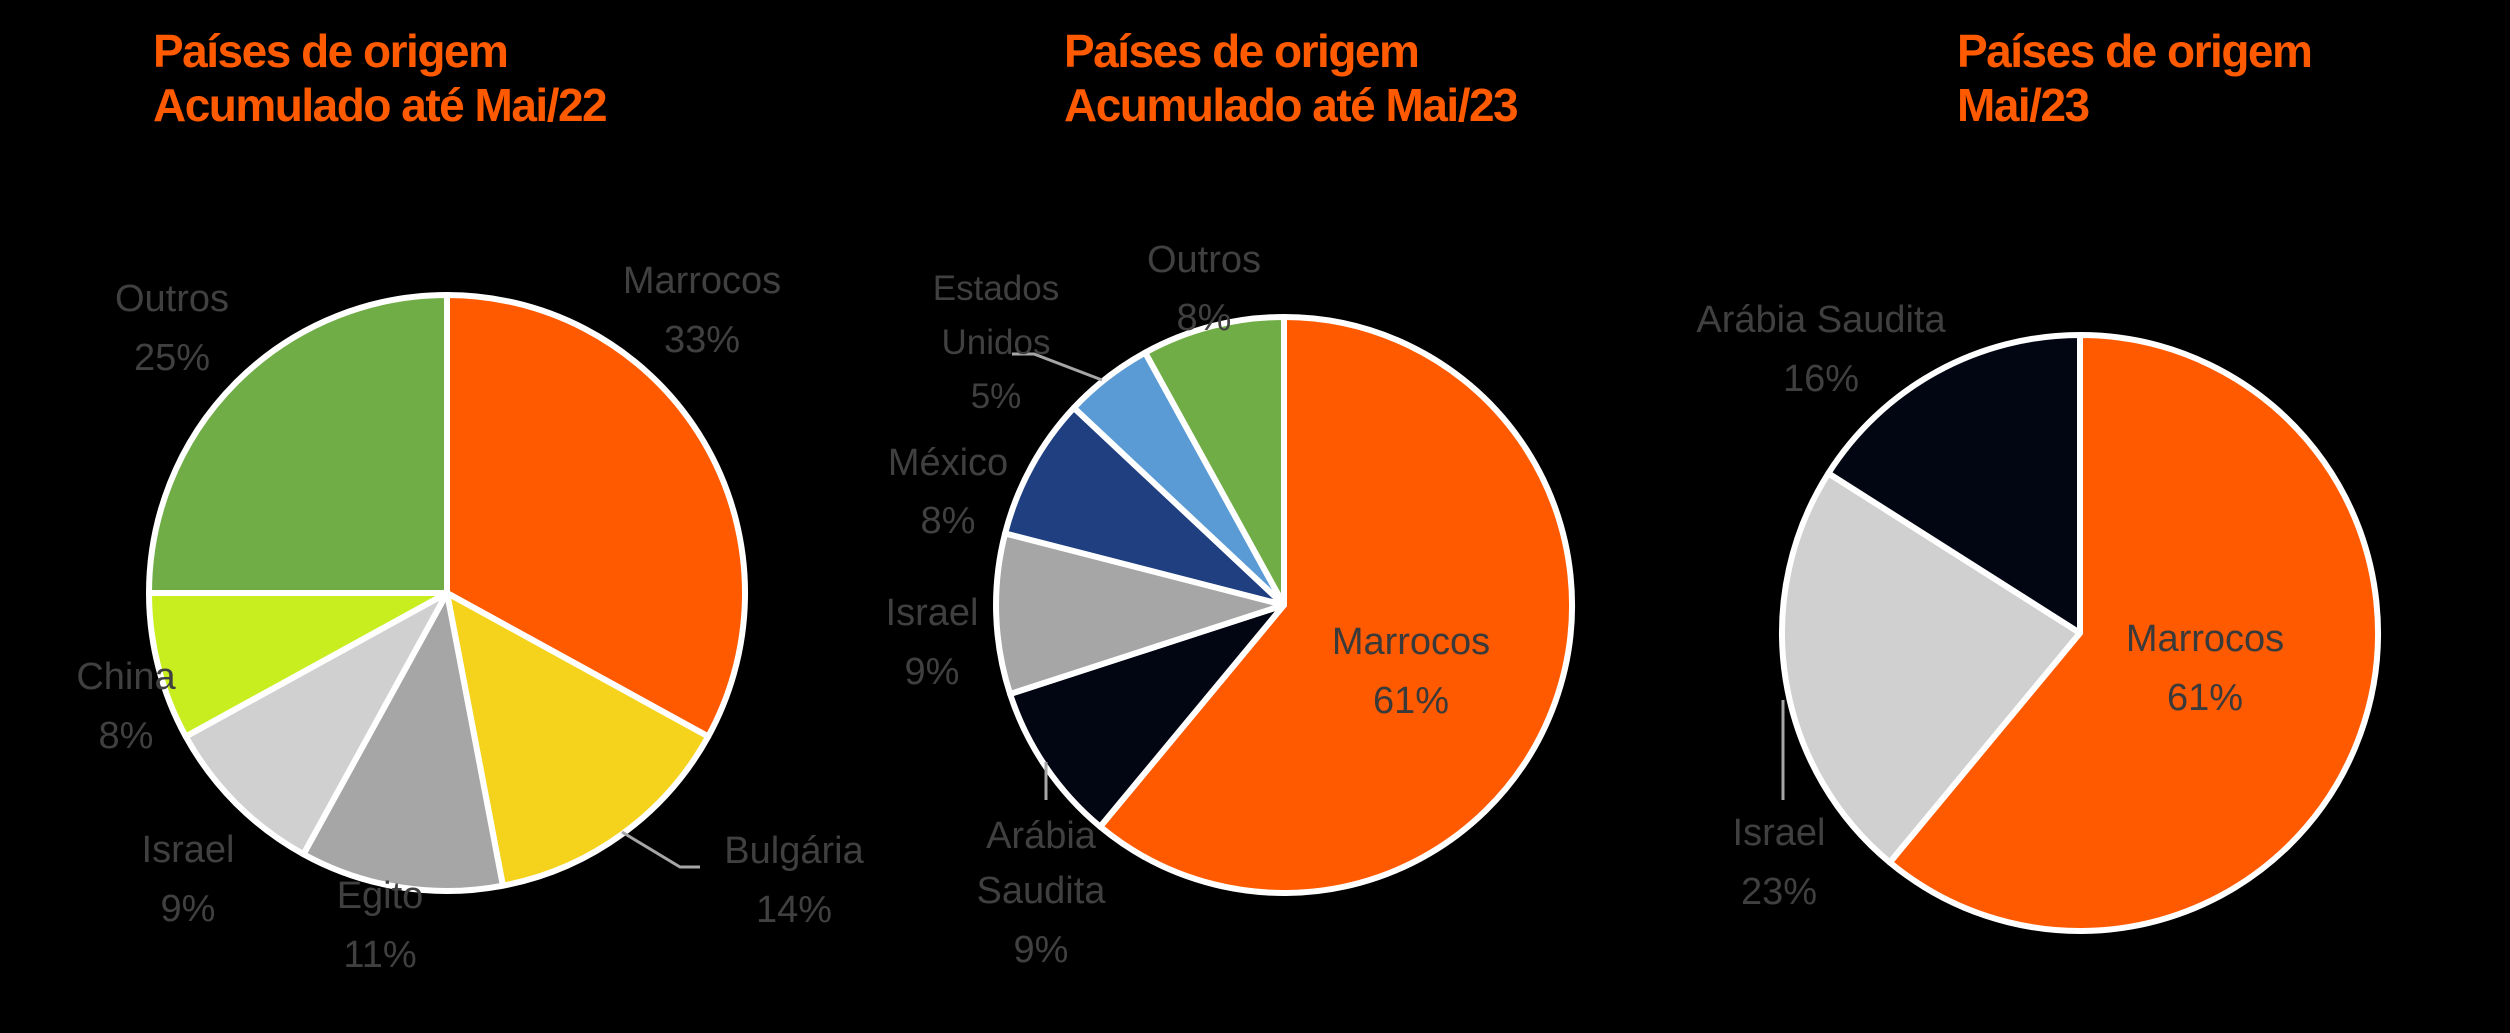 The width and height of the screenshot is (2510, 1033). I want to click on chart2-pie, so click(1284, 604).